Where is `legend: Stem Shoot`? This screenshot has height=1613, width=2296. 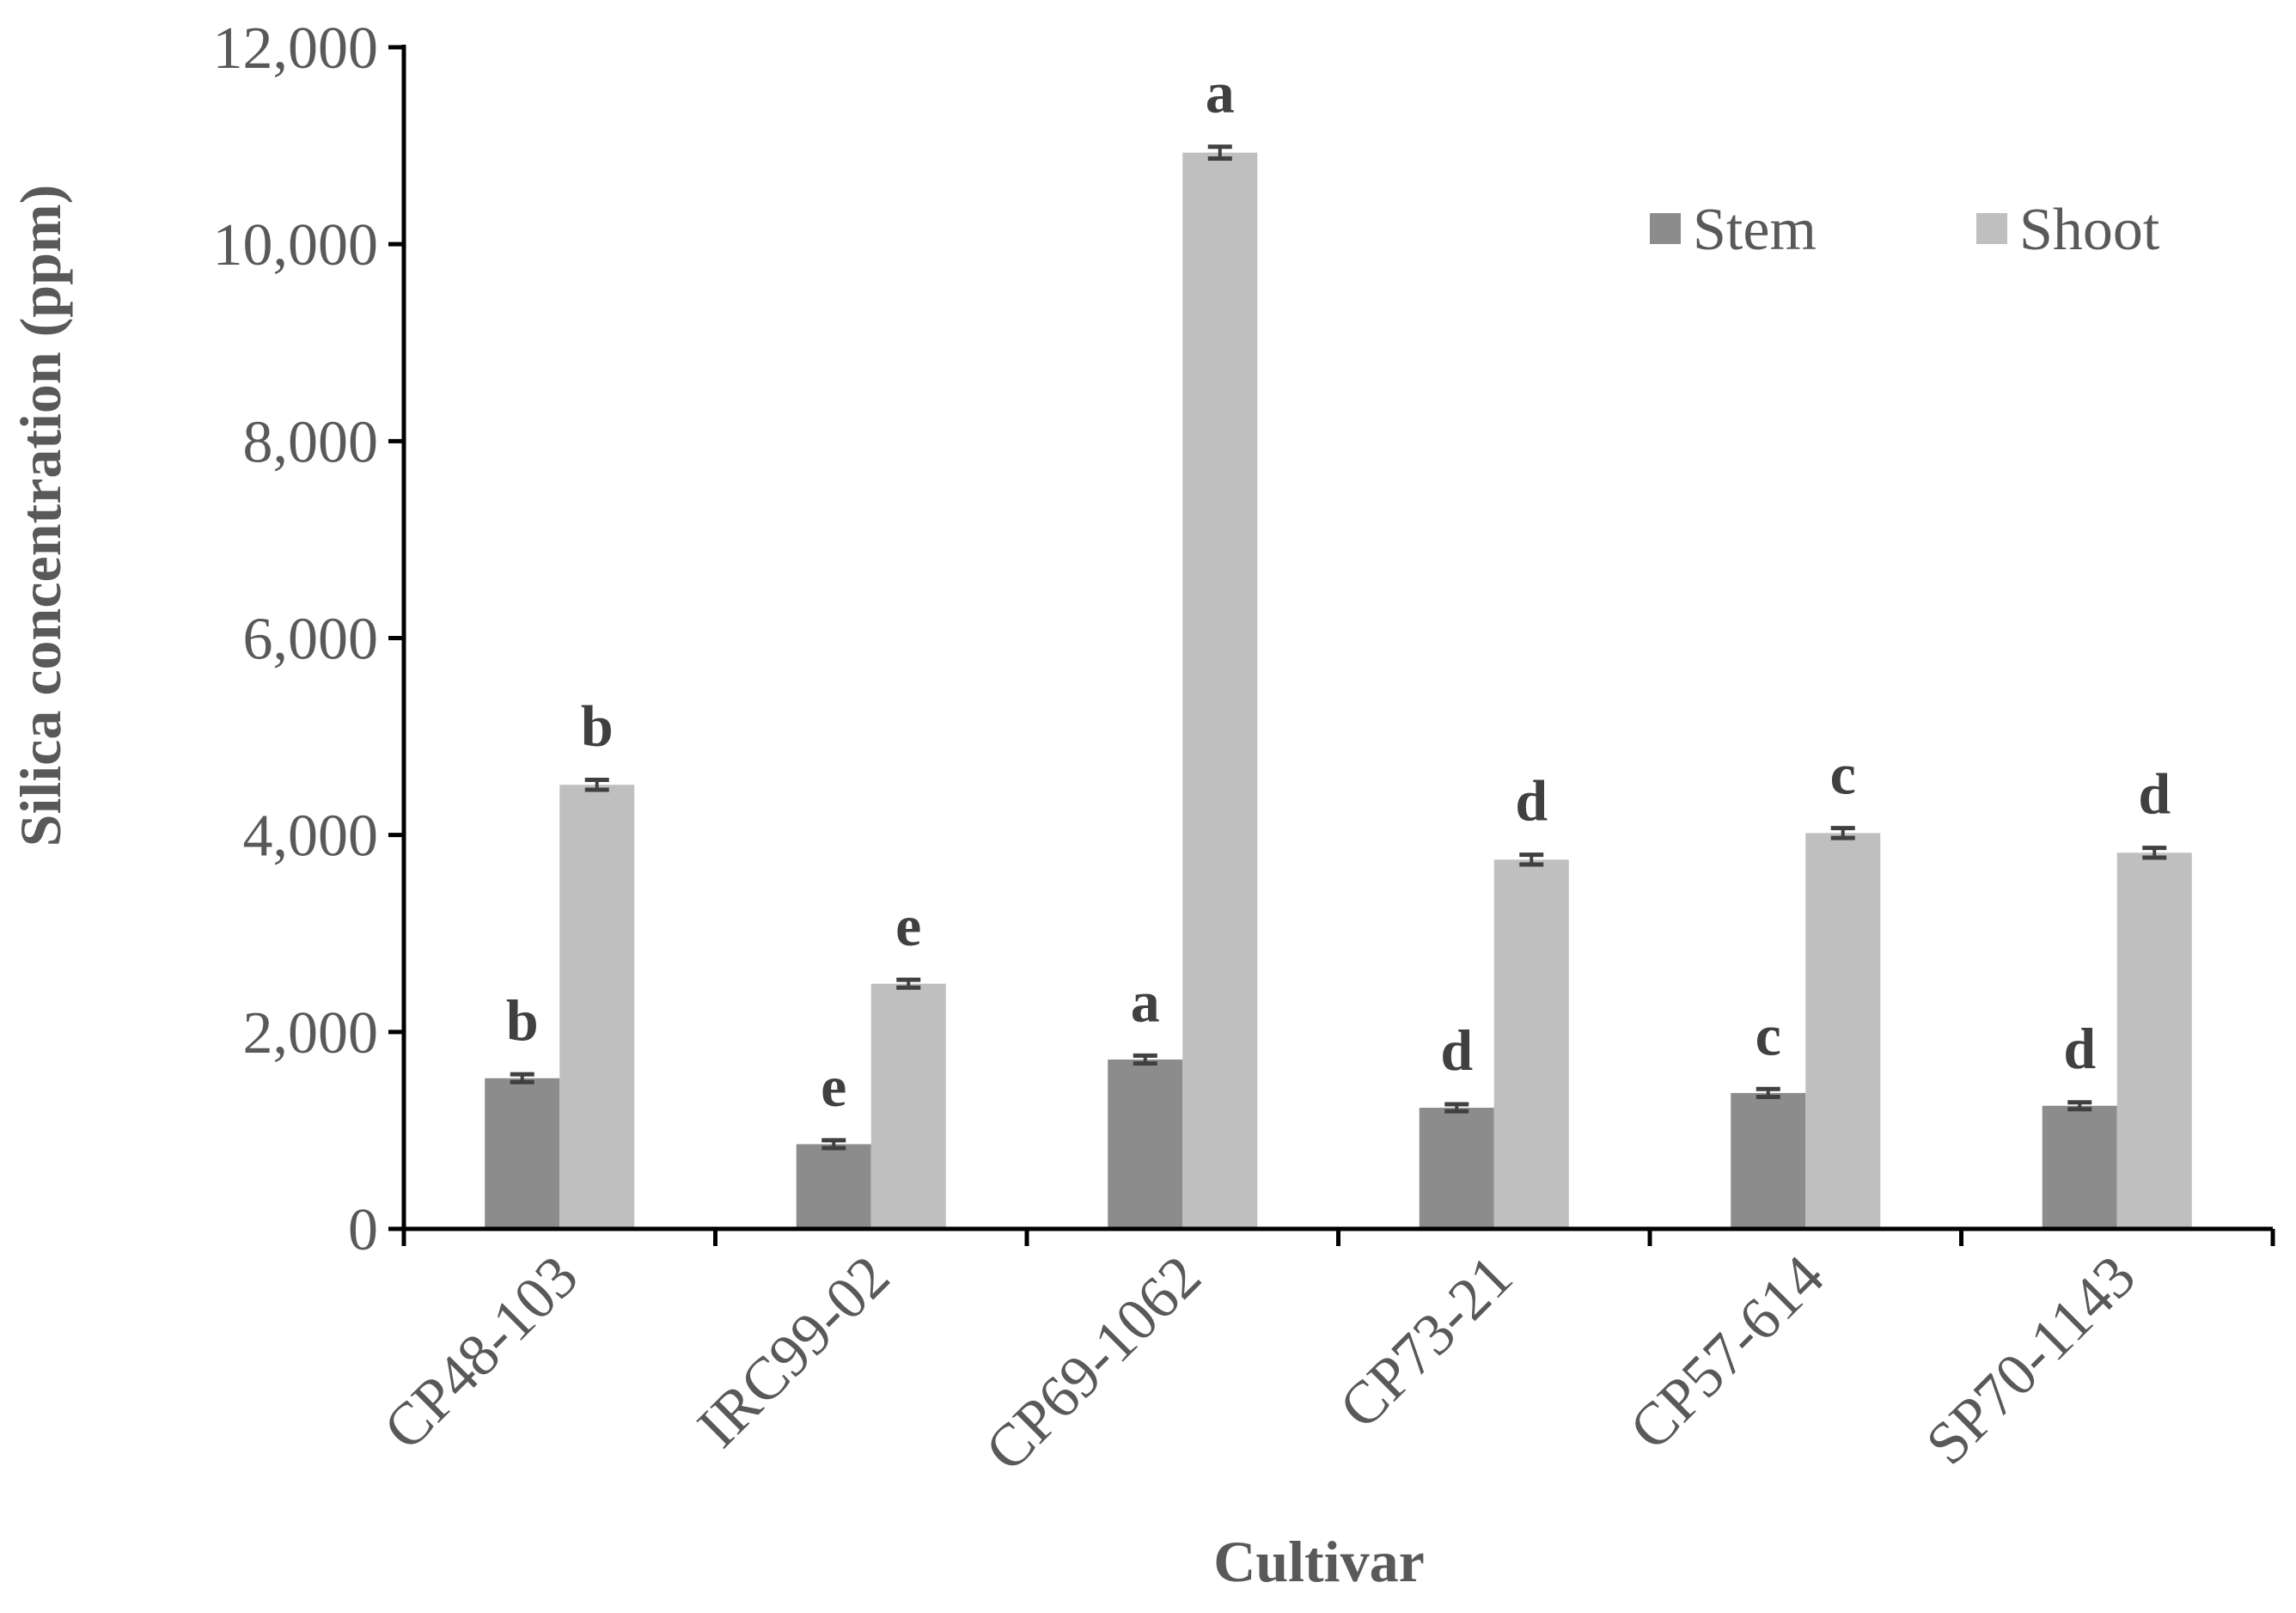 legend: Stem Shoot is located at coordinates (1905, 230).